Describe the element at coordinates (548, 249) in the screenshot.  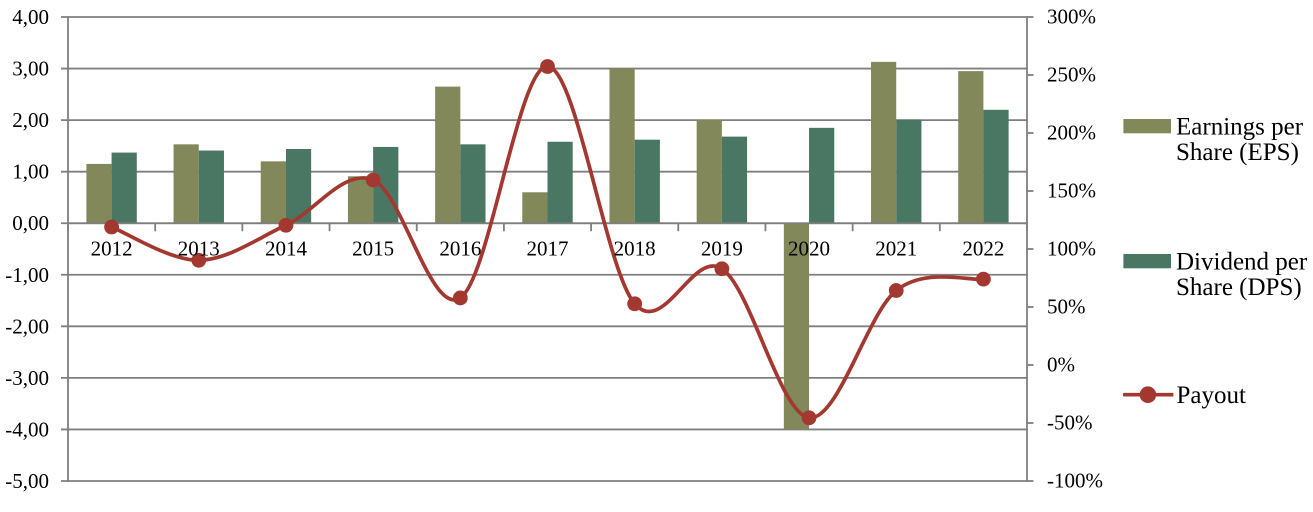
I see `svg-text: 2017` at that location.